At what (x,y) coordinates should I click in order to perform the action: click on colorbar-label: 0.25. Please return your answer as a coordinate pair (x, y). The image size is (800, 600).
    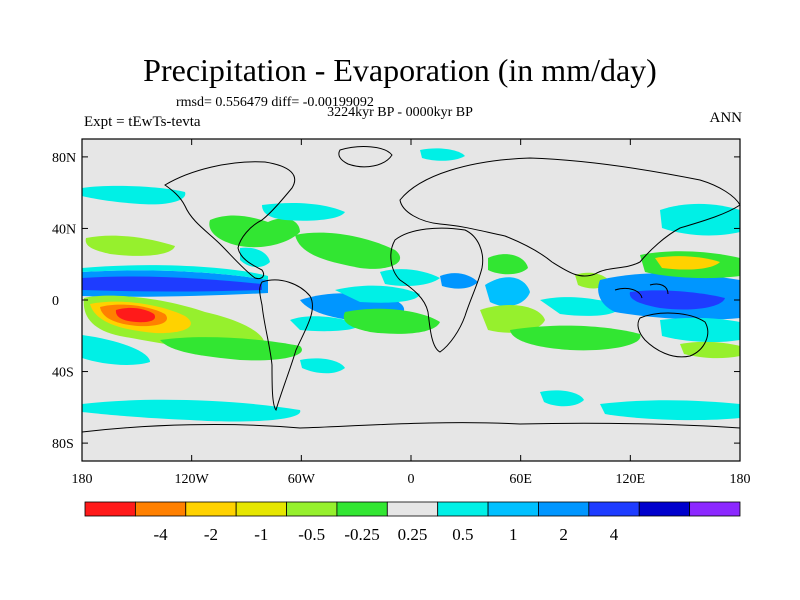
    Looking at the image, I should click on (413, 534).